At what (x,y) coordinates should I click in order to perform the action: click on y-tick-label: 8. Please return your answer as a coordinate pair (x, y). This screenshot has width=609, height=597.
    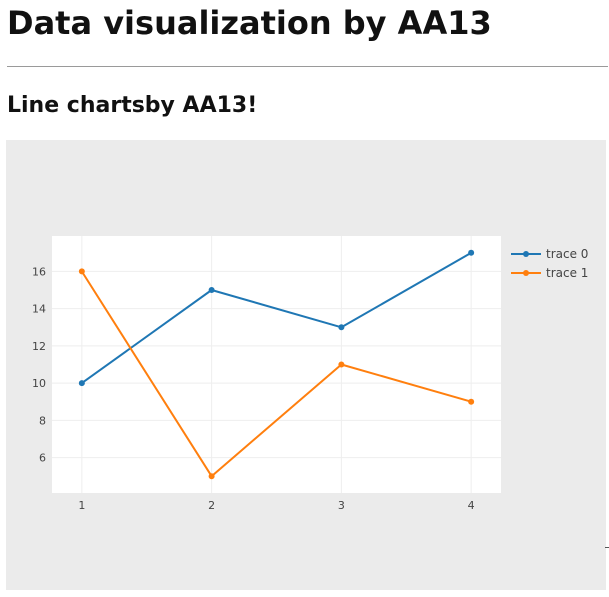
    Looking at the image, I should click on (42, 420).